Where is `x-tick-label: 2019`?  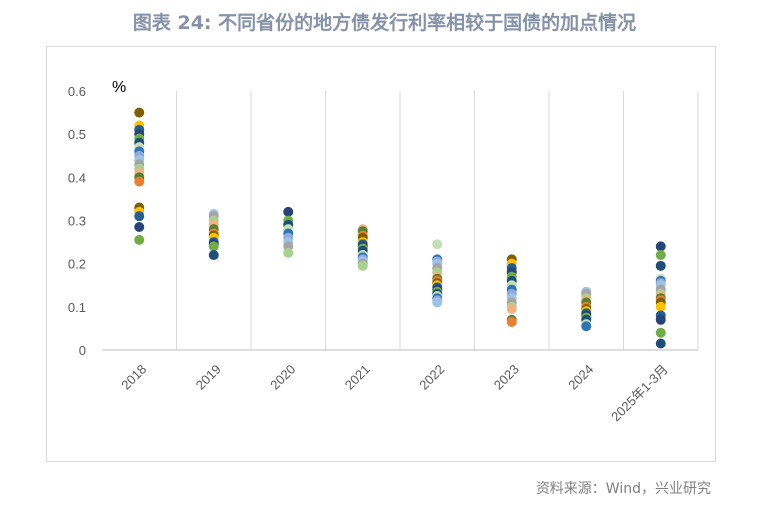 x-tick-label: 2019 is located at coordinates (208, 377).